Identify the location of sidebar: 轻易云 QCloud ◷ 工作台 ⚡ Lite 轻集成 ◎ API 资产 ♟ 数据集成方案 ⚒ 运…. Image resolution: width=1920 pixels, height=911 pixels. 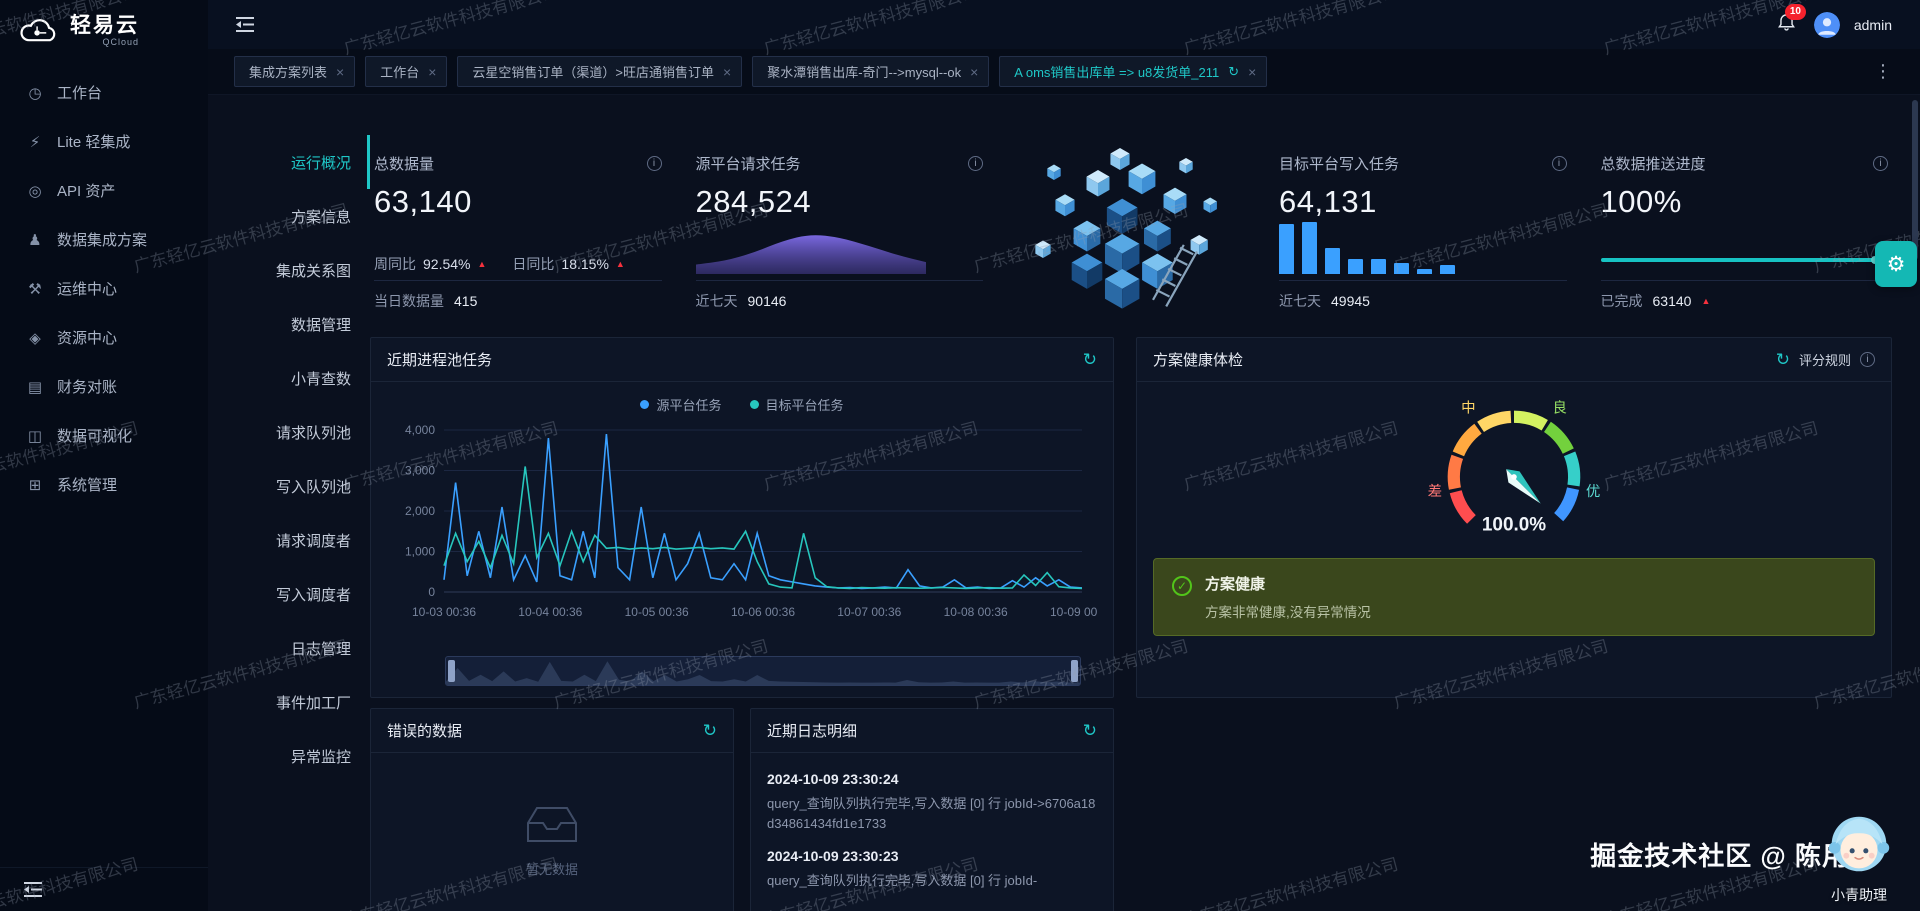
(104, 455).